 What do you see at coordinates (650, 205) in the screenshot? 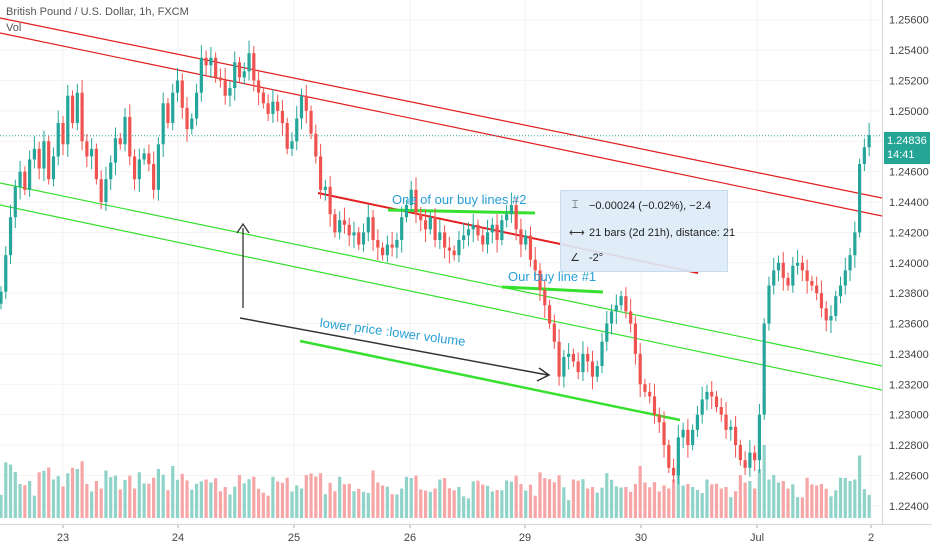
I see `measure-price-change: −0.00024 (−0.02%), −2.4` at bounding box center [650, 205].